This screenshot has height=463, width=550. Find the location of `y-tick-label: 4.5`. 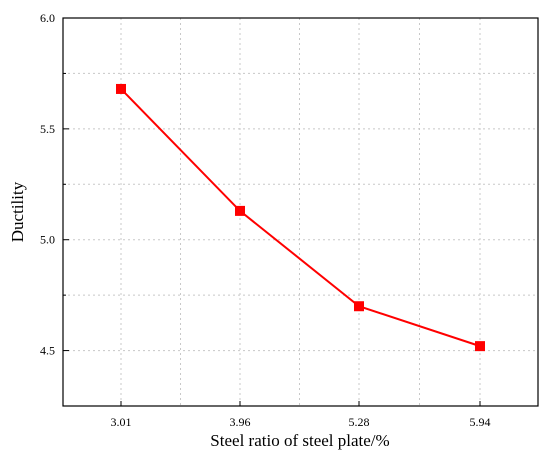

y-tick-label: 4.5 is located at coordinates (47, 351).